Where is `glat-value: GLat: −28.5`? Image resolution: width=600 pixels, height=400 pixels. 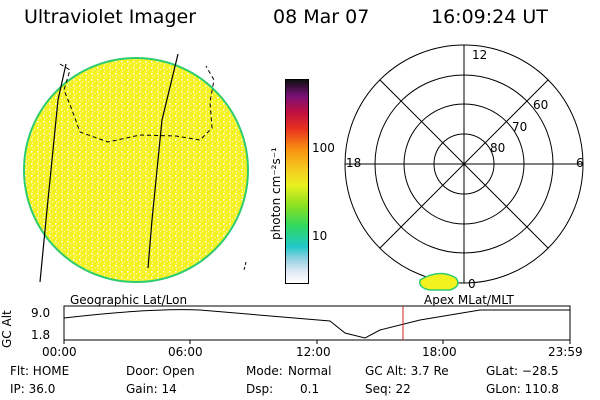 glat-value: GLat: −28.5 is located at coordinates (522, 371).